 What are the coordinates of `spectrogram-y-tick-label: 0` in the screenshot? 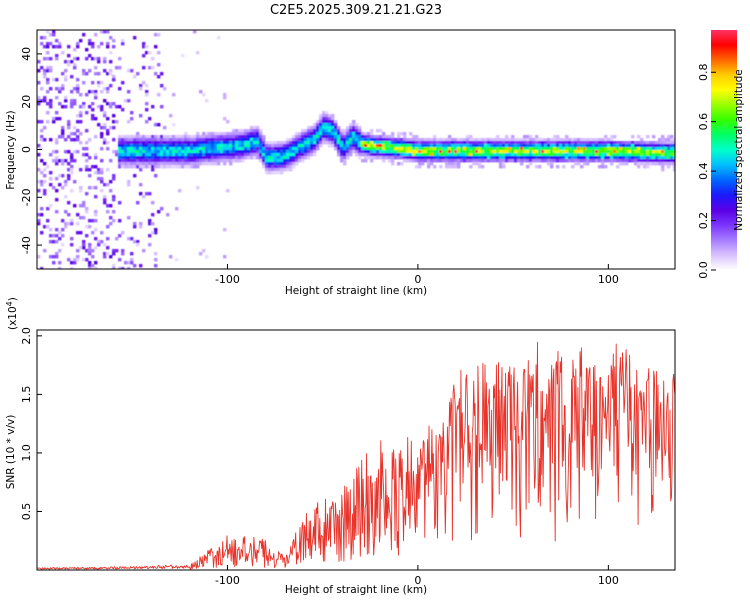 It's located at (26, 149).